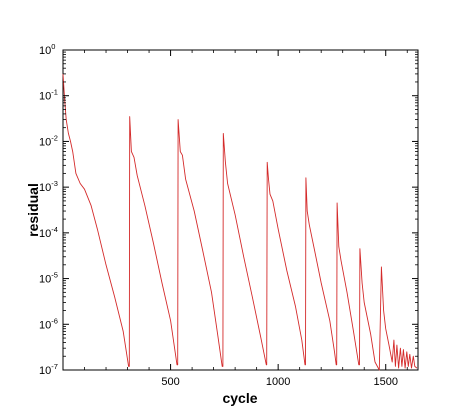  I want to click on y-axis-title: residual, so click(33, 210).